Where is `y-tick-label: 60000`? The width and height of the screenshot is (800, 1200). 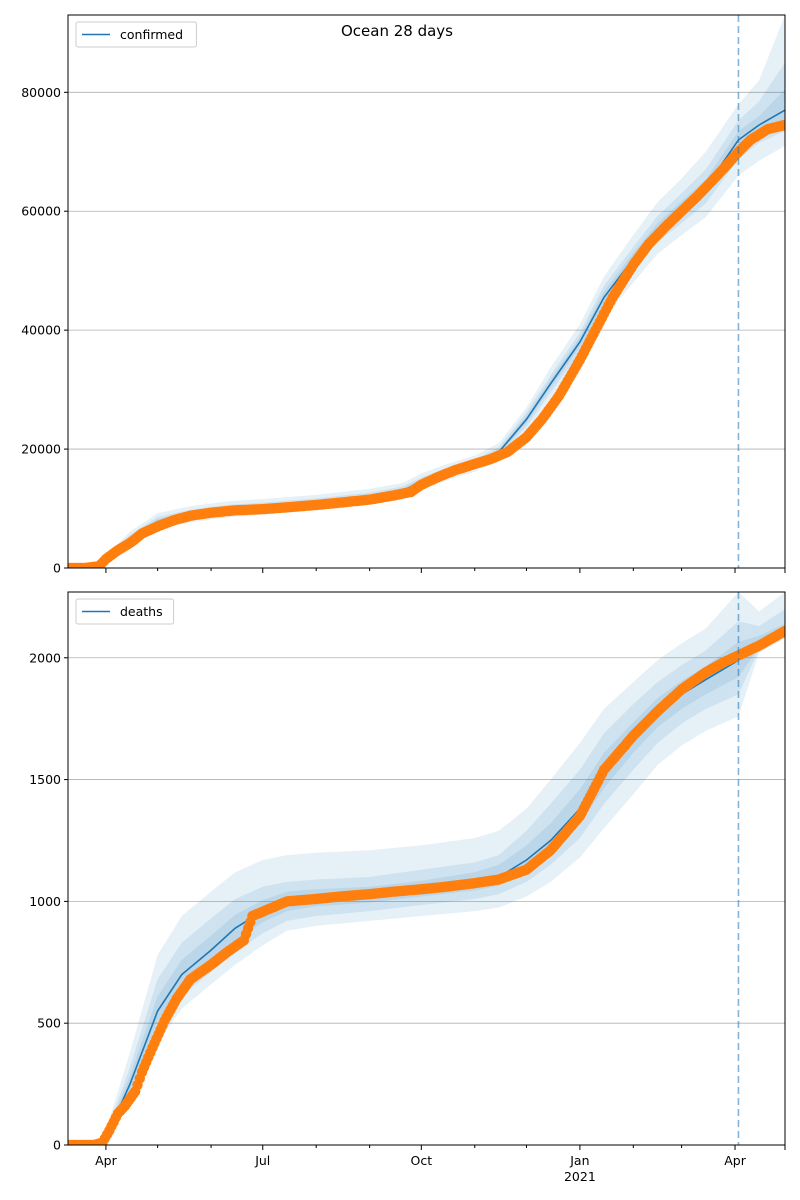 y-tick-label: 60000 is located at coordinates (41, 211).